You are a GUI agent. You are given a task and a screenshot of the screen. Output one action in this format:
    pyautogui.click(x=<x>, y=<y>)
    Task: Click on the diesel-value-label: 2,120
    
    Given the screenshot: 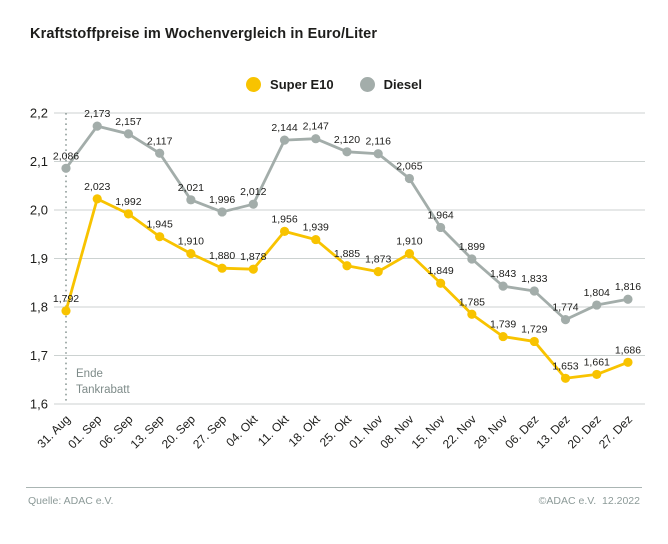 What is the action you would take?
    pyautogui.click(x=347, y=140)
    